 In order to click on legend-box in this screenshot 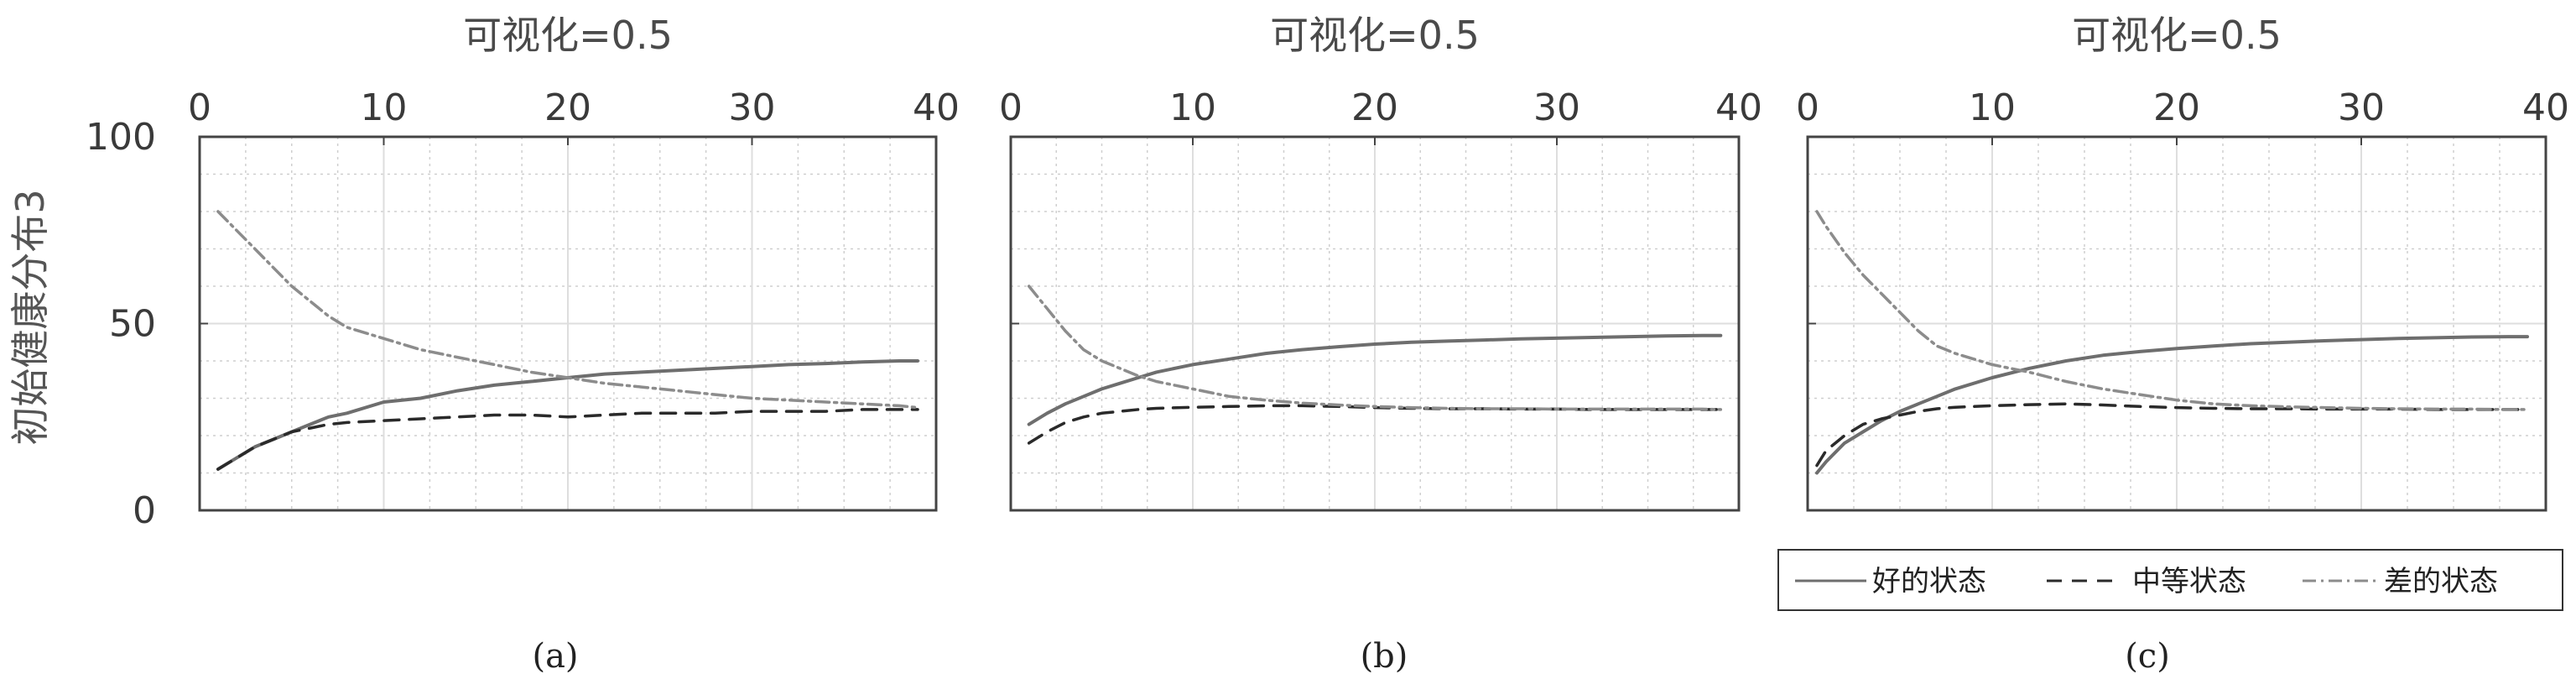, I will do `click(2170, 580)`.